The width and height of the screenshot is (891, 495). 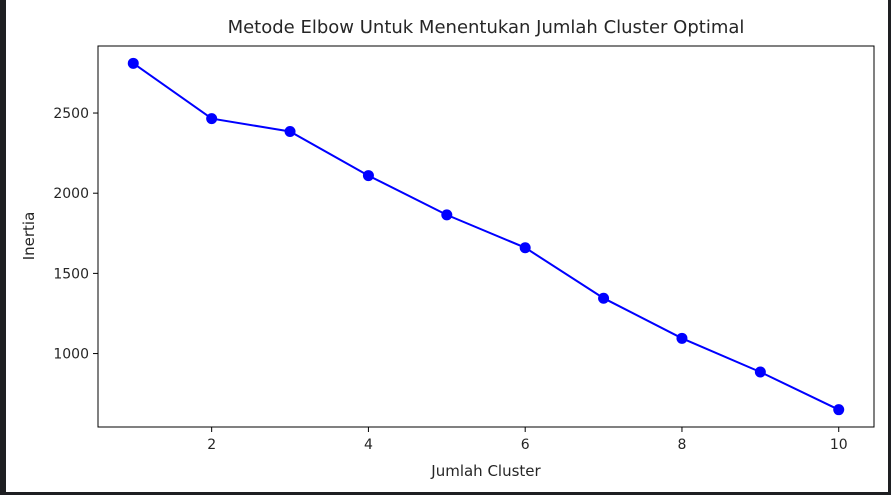 I want to click on y-tick-label: 1000, so click(x=71, y=355).